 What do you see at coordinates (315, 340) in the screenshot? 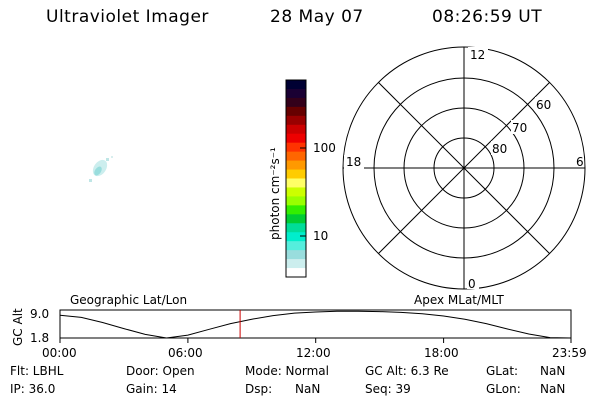
I see `timeline-xticks` at bounding box center [315, 340].